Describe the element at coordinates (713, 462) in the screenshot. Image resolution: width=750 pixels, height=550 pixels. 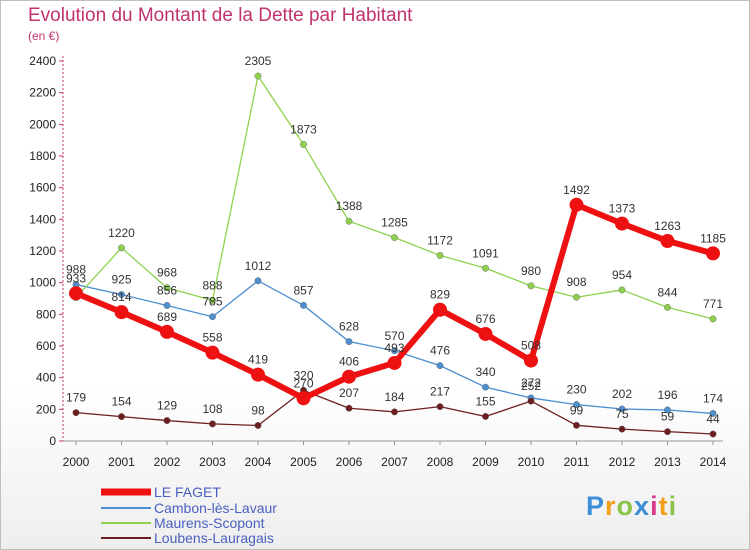
I see `x-tick-label: 2014` at that location.